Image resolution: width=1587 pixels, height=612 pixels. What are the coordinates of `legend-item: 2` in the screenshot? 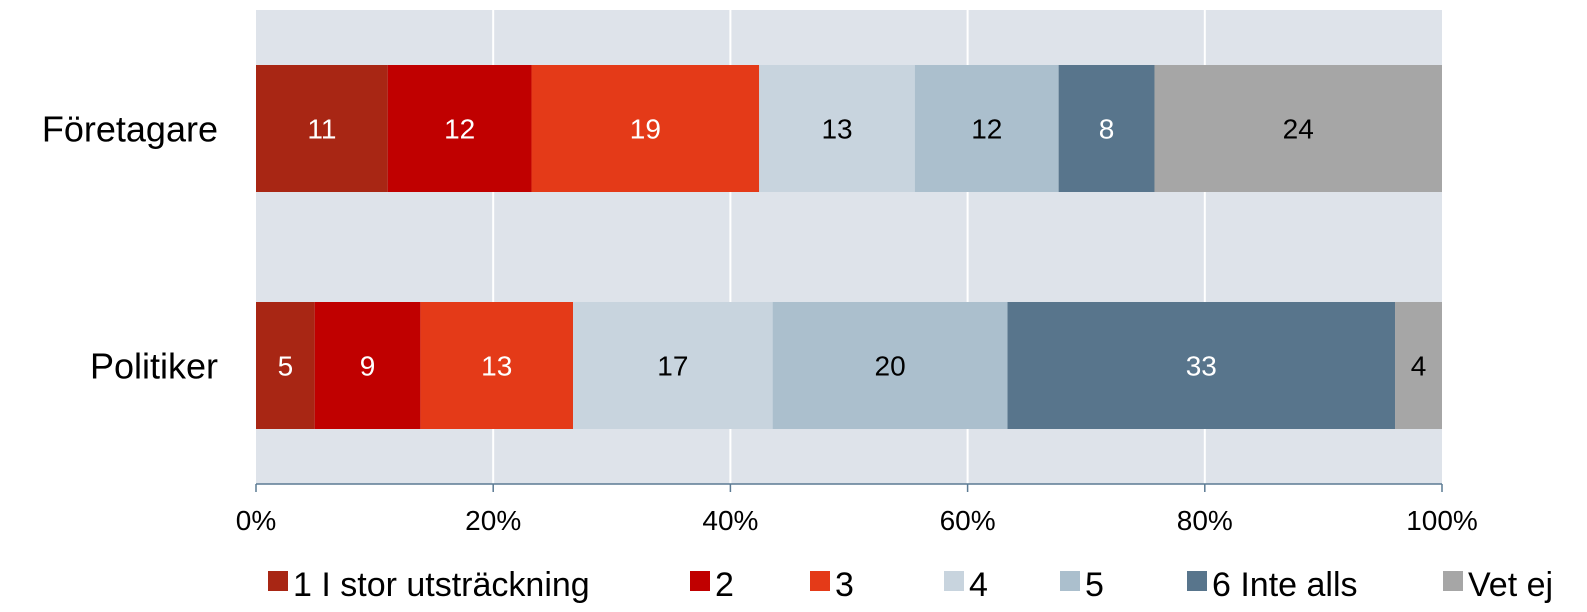 It's located at (712, 585).